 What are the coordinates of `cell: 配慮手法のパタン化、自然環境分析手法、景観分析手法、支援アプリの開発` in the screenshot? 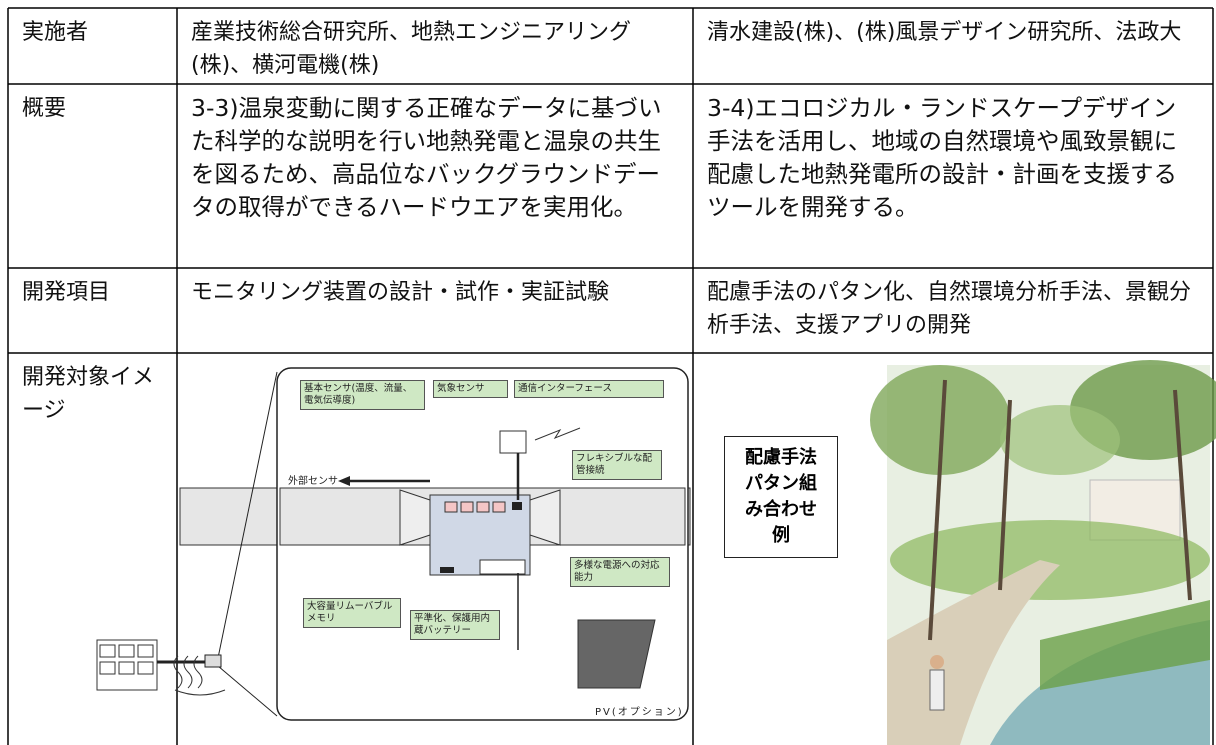 It's located at (949, 309).